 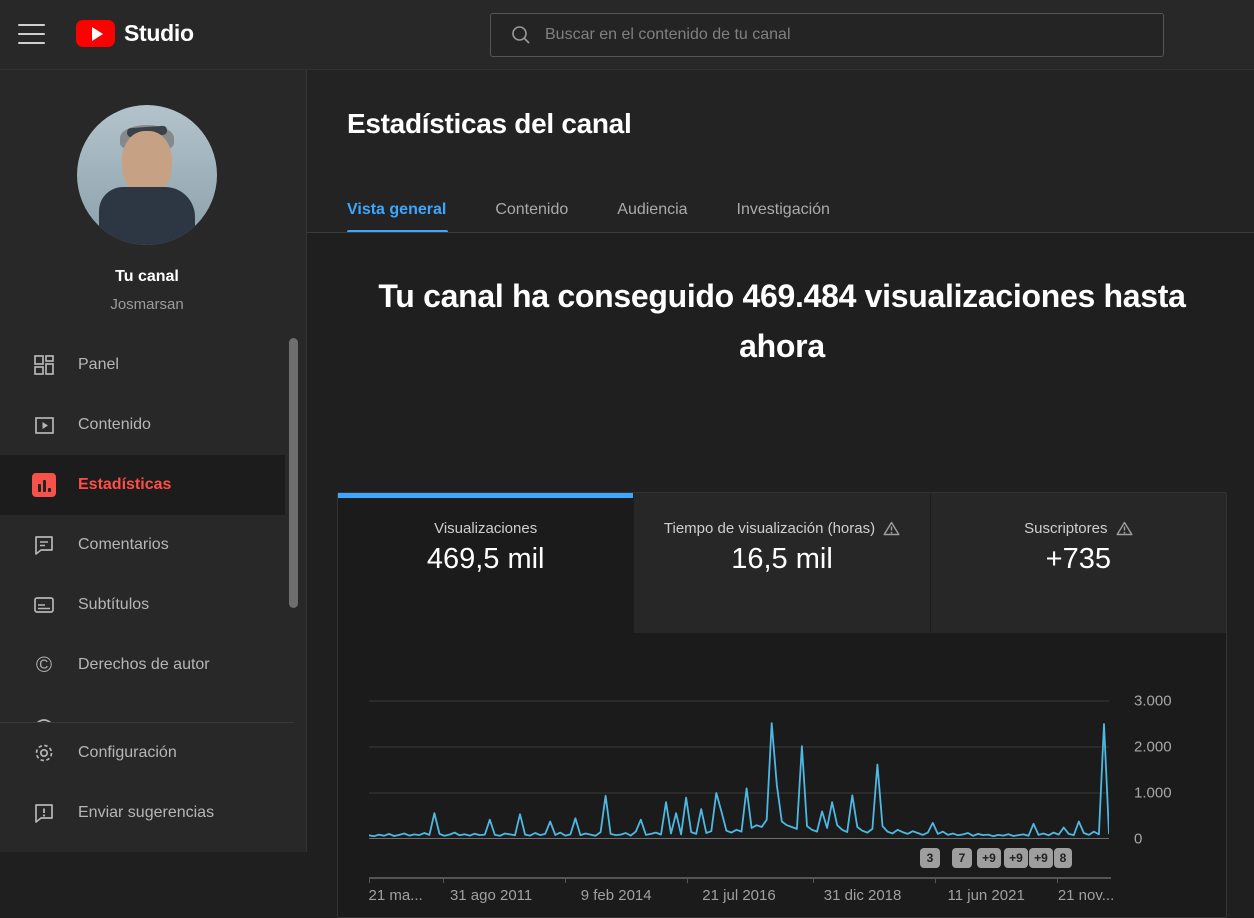 I want to click on sidebar-item-configuracion: Configuración, so click(x=147, y=753).